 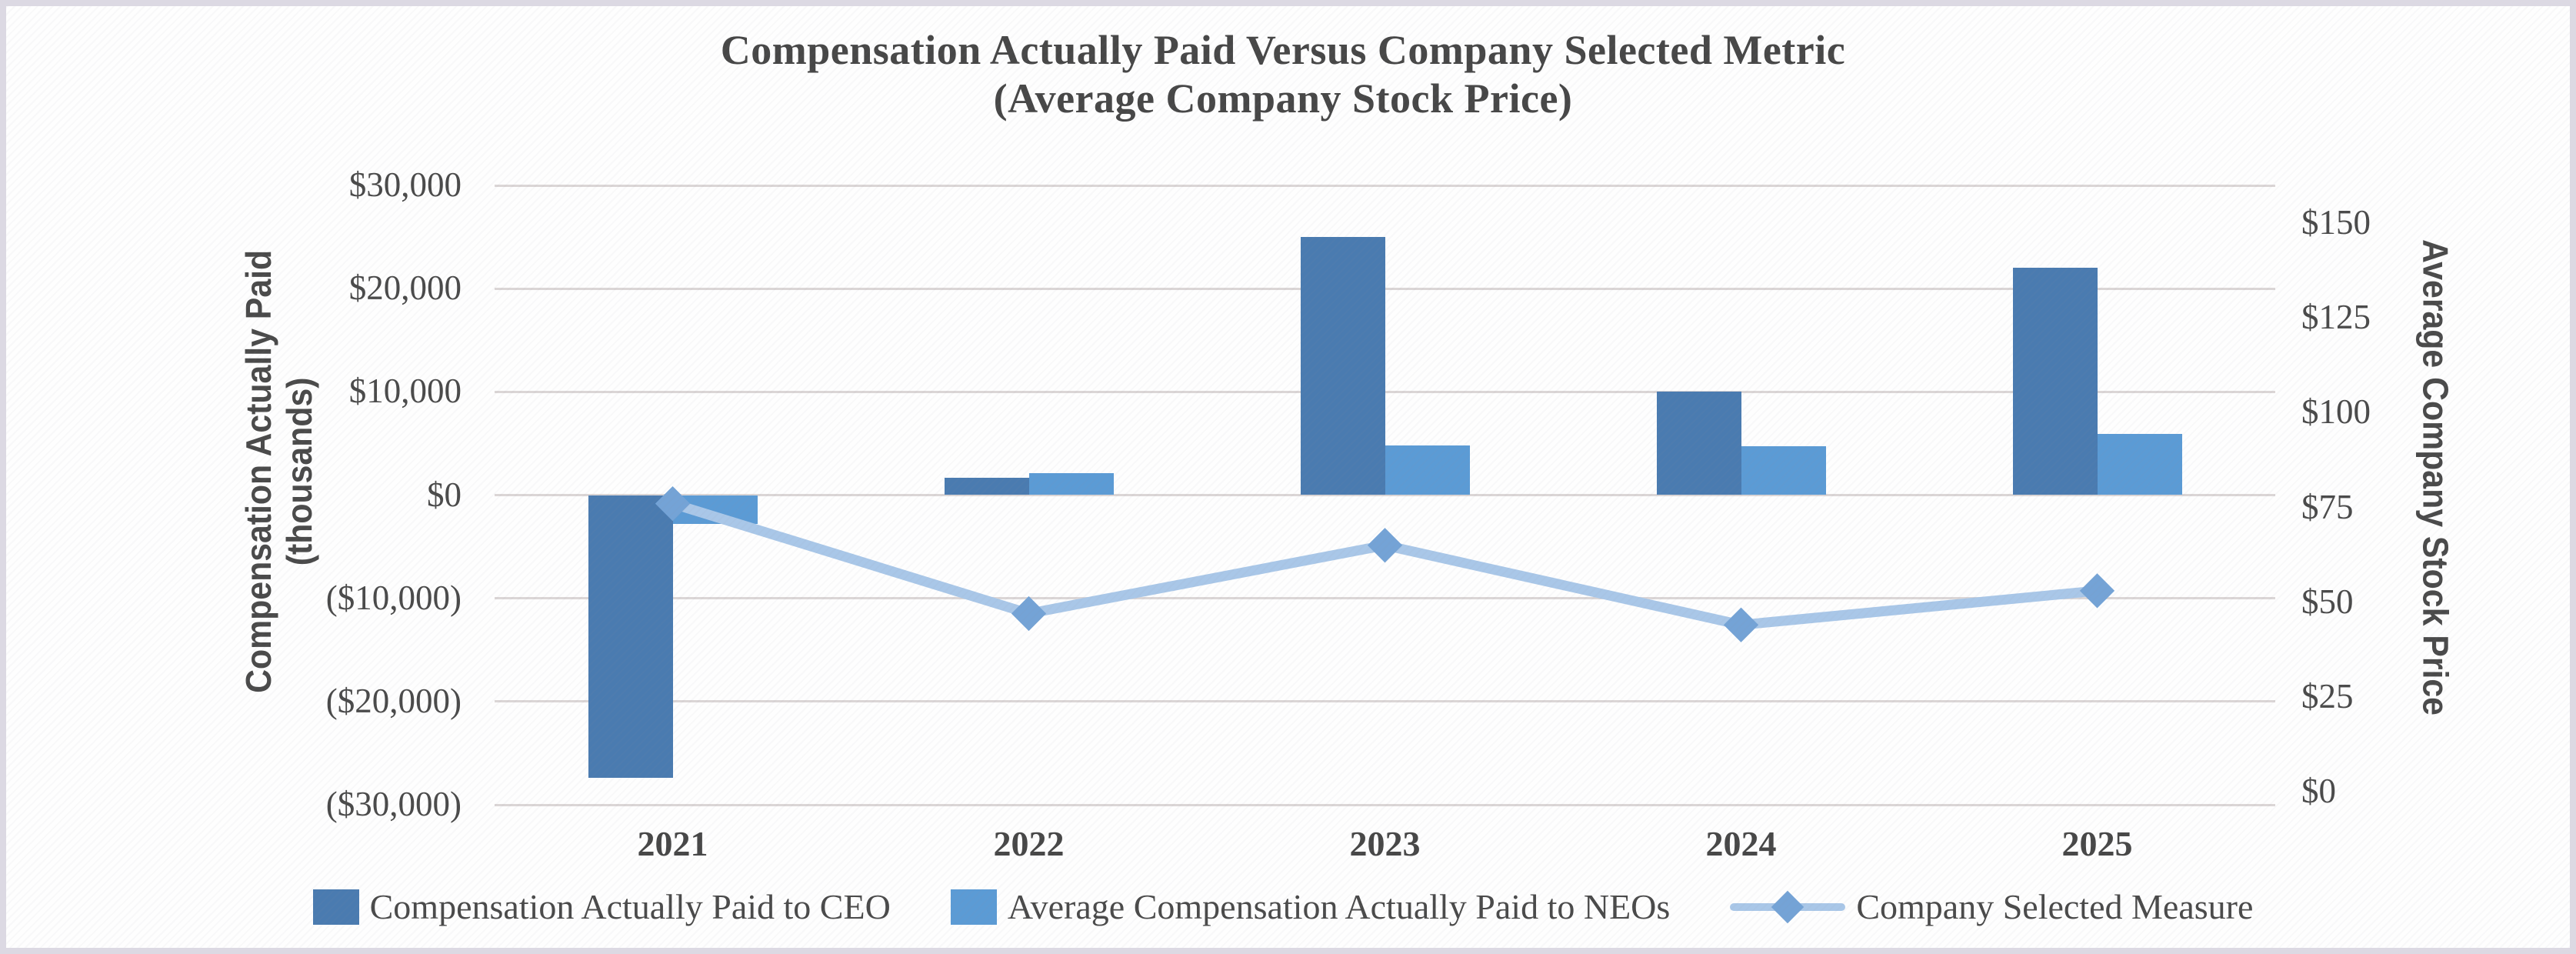 What do you see at coordinates (2327, 507) in the screenshot?
I see `right-axis-tick: $75` at bounding box center [2327, 507].